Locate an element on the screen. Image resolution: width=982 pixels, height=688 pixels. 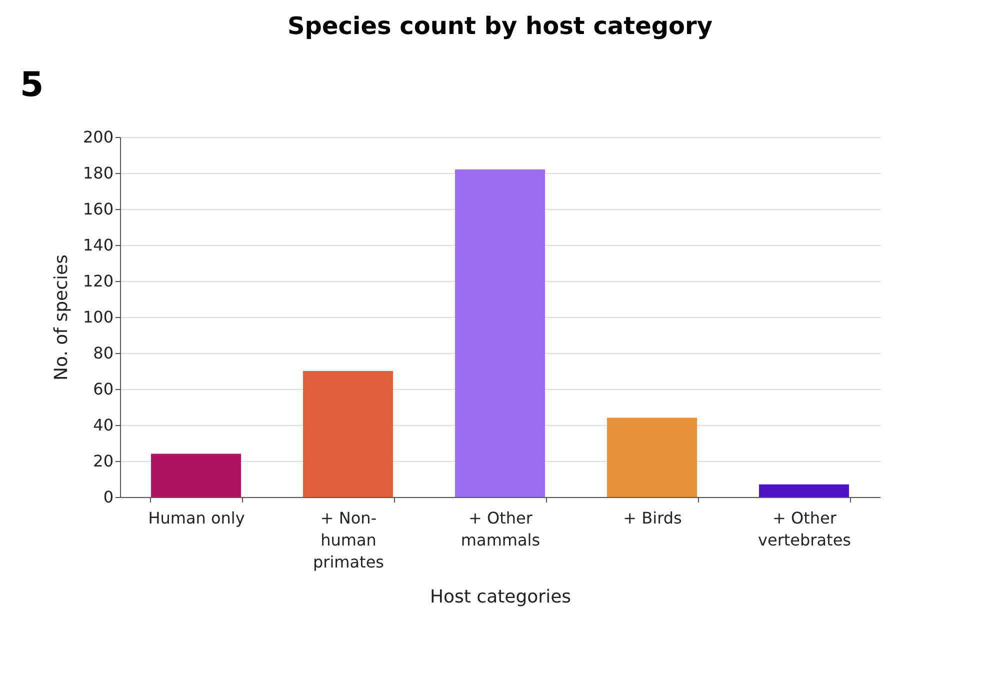
x-tick-label: + Other vertebrates is located at coordinates (804, 529).